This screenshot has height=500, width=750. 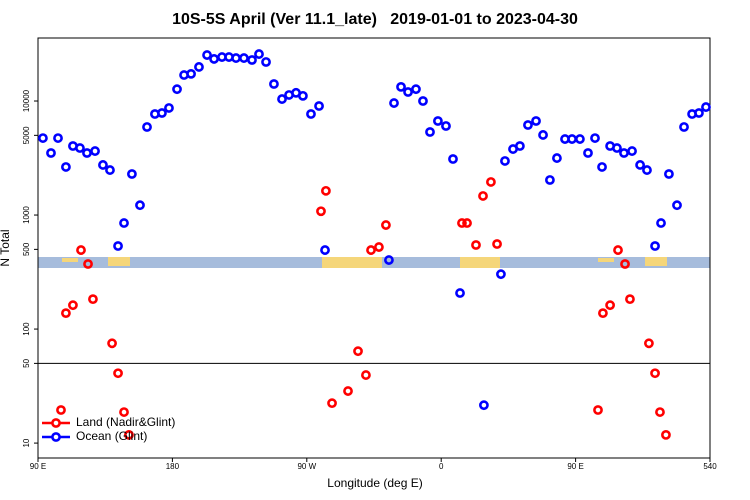 What do you see at coordinates (374, 483) in the screenshot?
I see `x-axis-title: Longitude (deg E)` at bounding box center [374, 483].